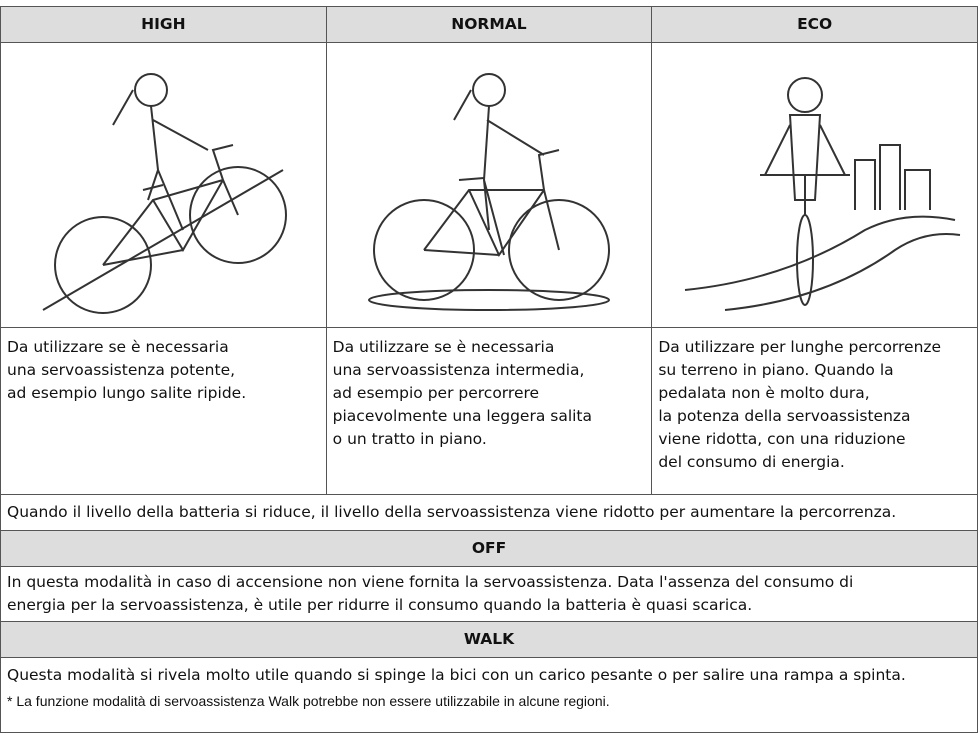  I want to click on section-header: WALK, so click(489, 639).